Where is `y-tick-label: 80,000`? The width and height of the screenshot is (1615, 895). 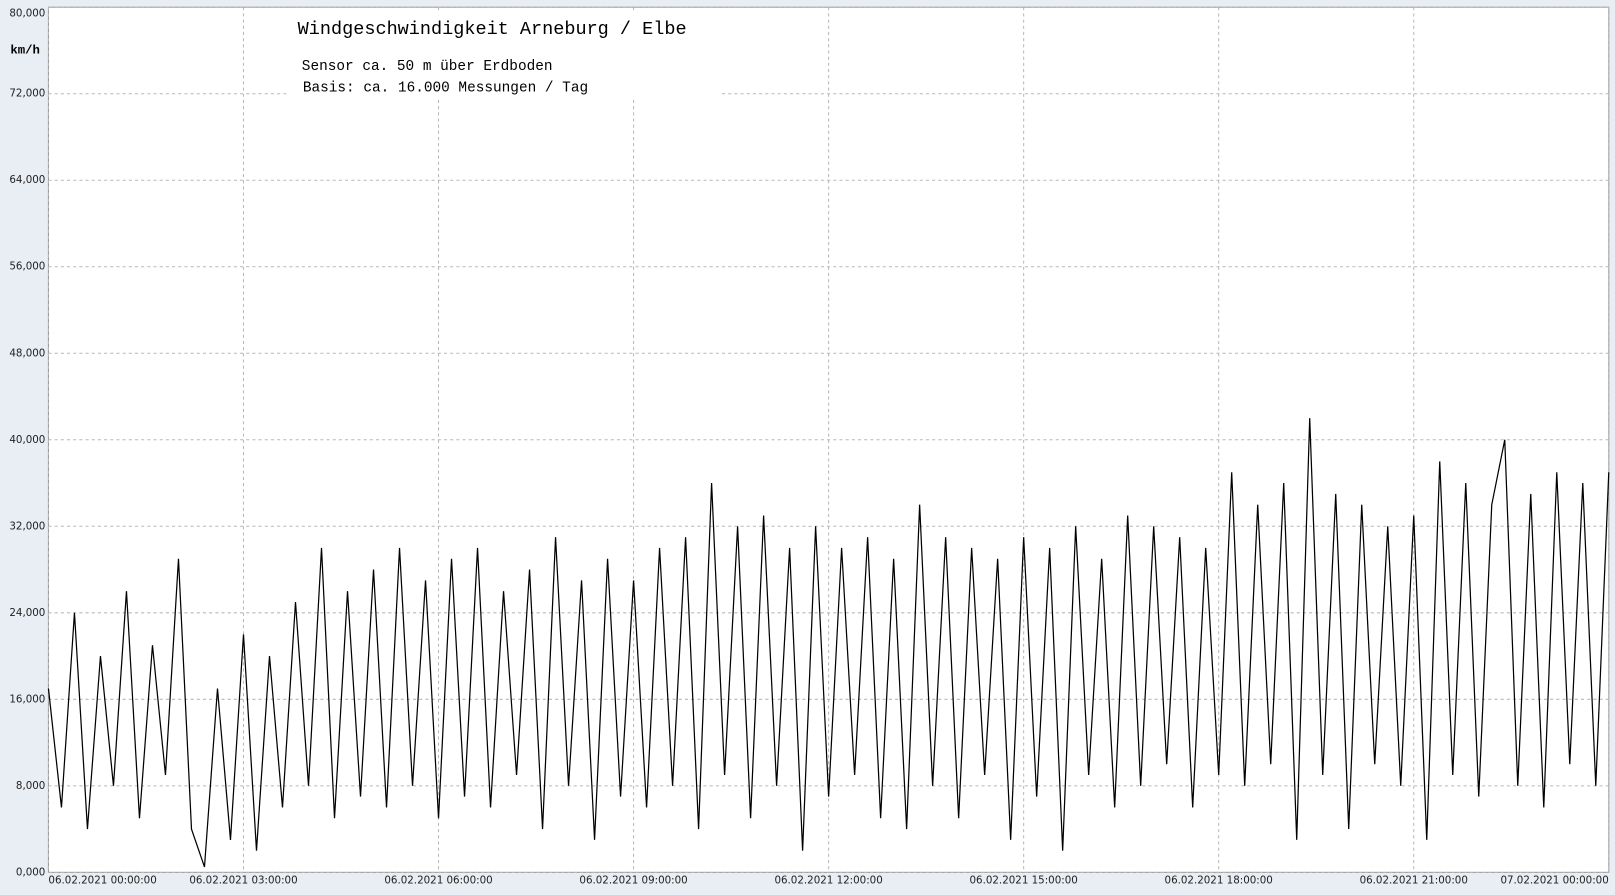 y-tick-label: 80,000 is located at coordinates (27, 13).